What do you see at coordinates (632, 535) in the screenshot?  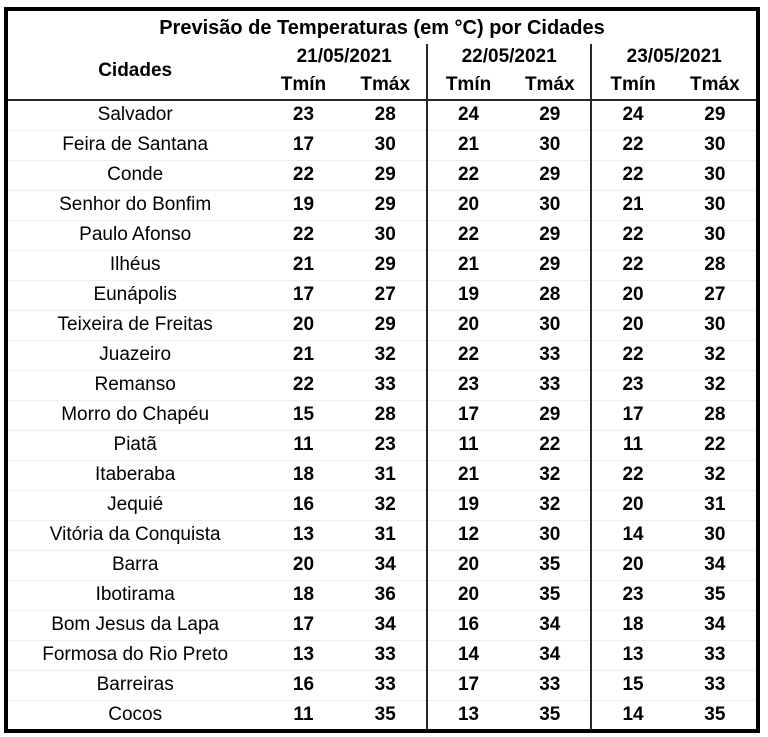 I see `temp-cell: 14` at bounding box center [632, 535].